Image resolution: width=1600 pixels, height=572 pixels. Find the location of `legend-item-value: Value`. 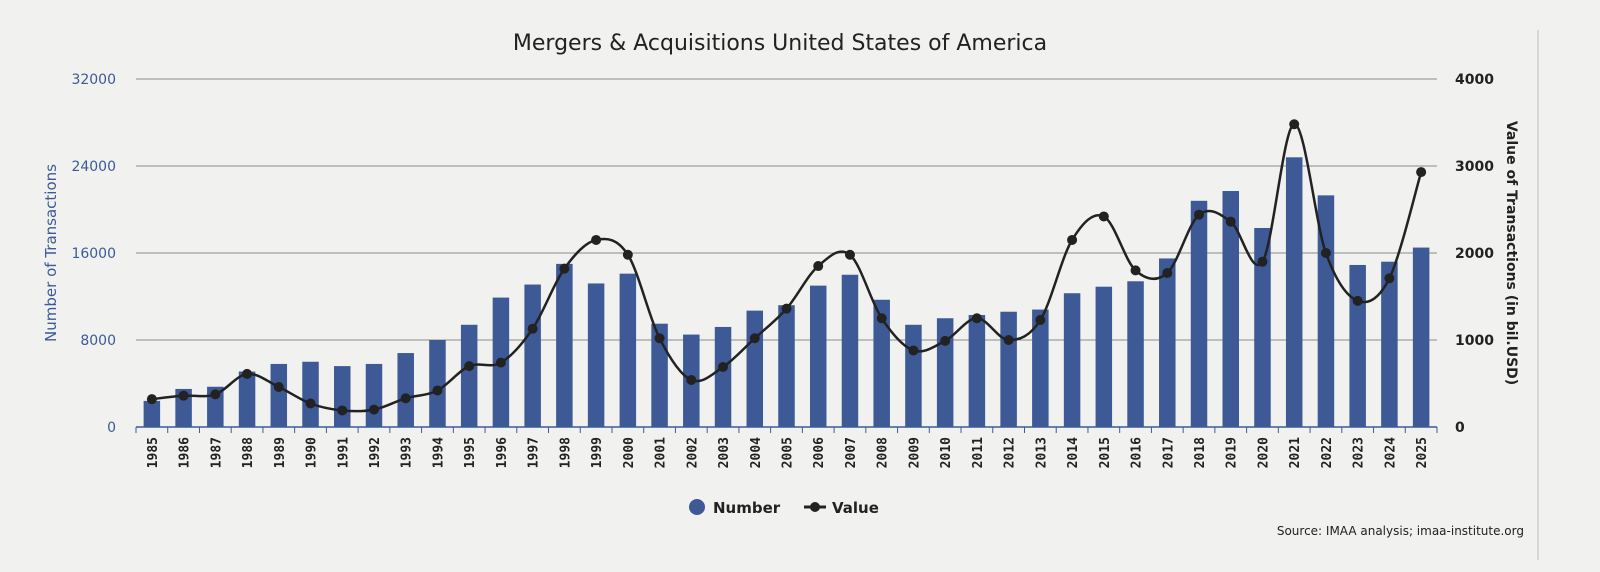

legend-item-value: Value is located at coordinates (841, 508).